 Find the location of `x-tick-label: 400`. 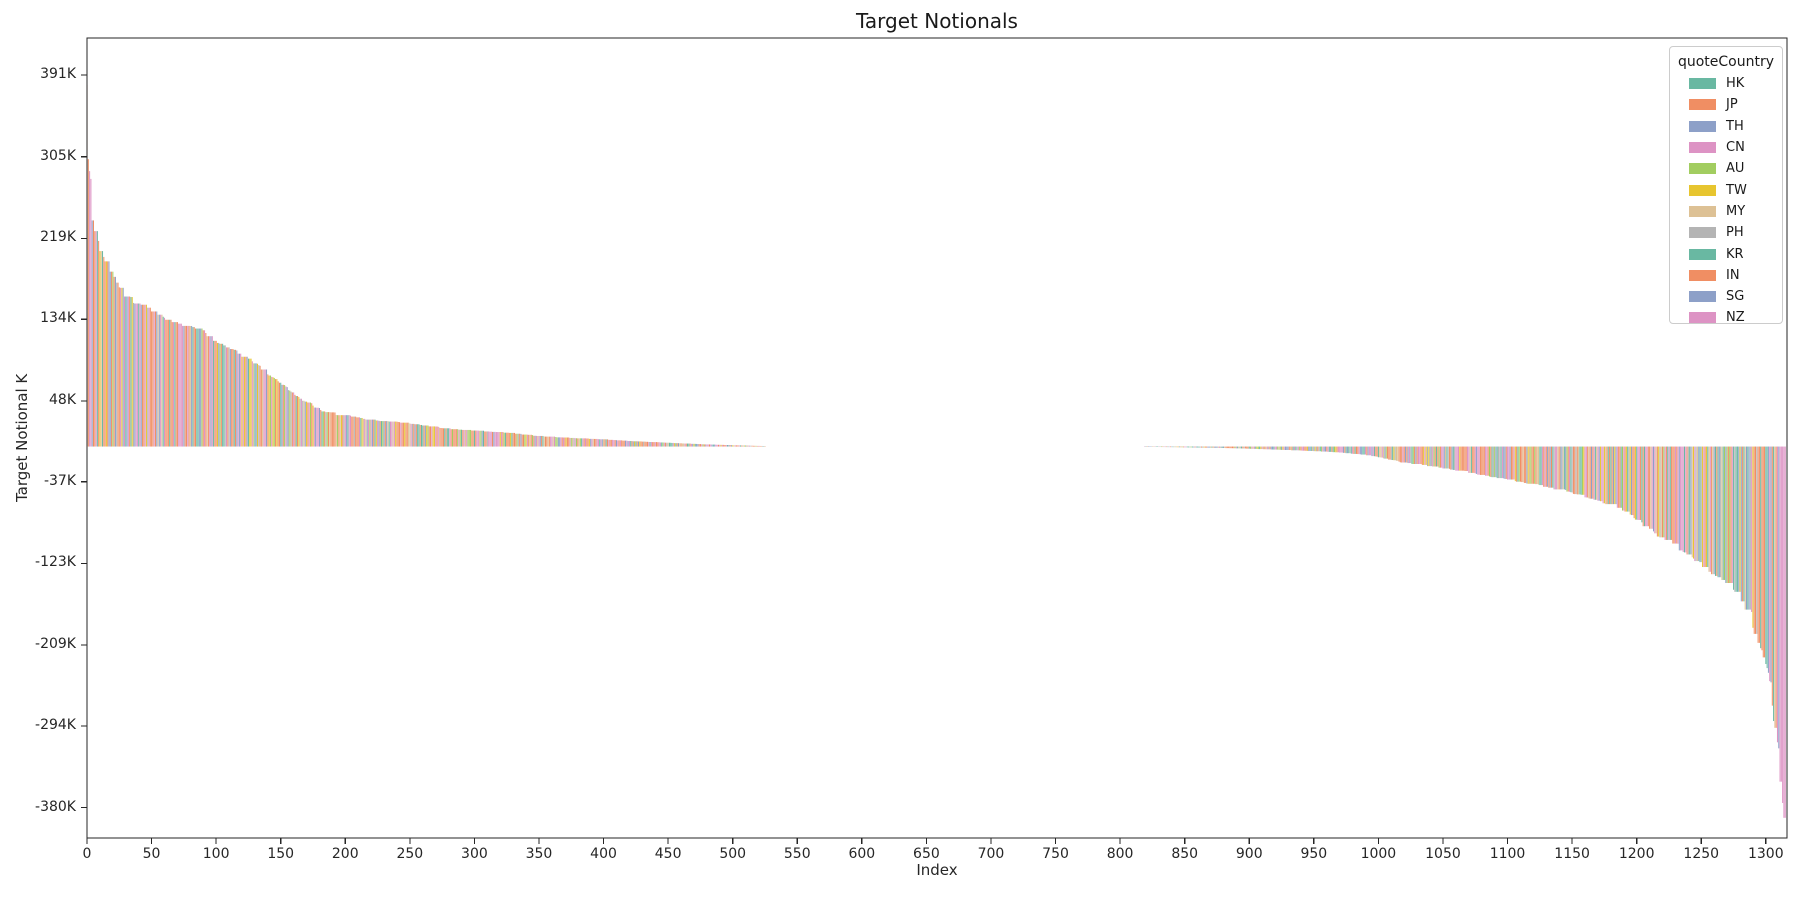

x-tick-label: 400 is located at coordinates (603, 854).